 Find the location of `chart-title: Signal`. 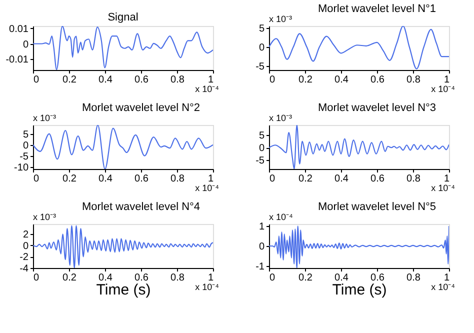

chart-title: Signal is located at coordinates (123, 17).